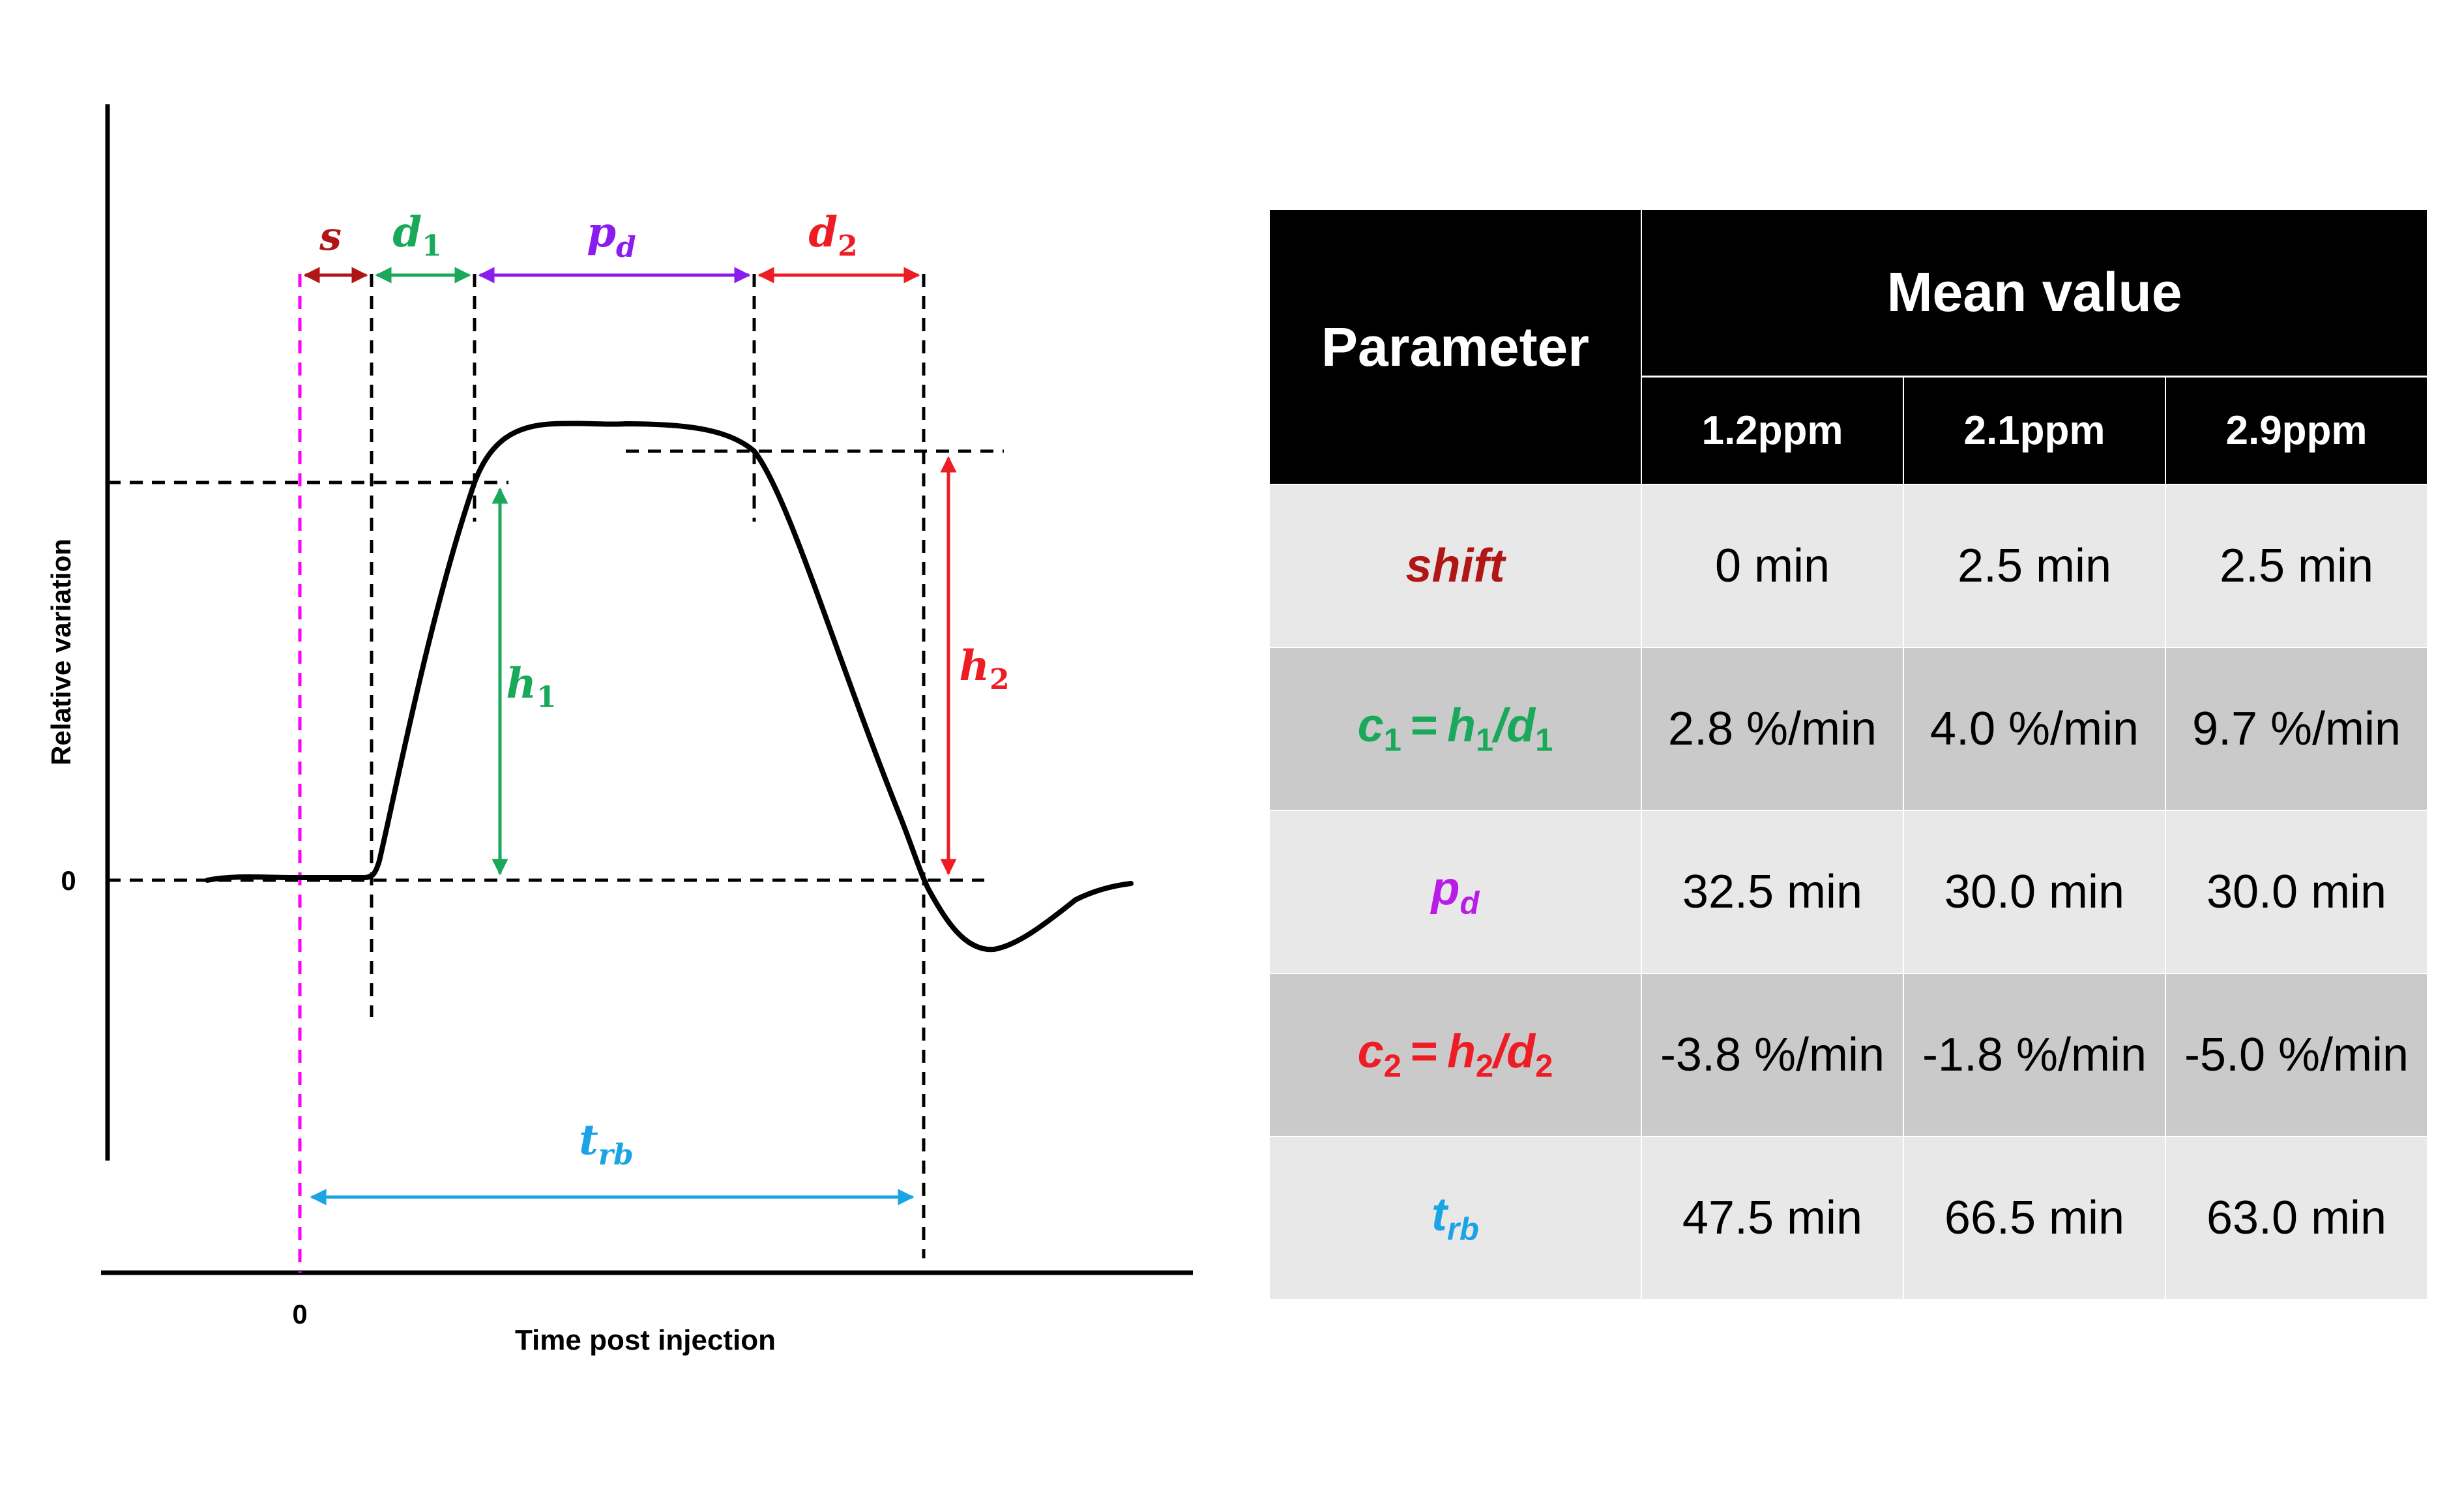  I want to click on signal-curve, so click(670, 687).